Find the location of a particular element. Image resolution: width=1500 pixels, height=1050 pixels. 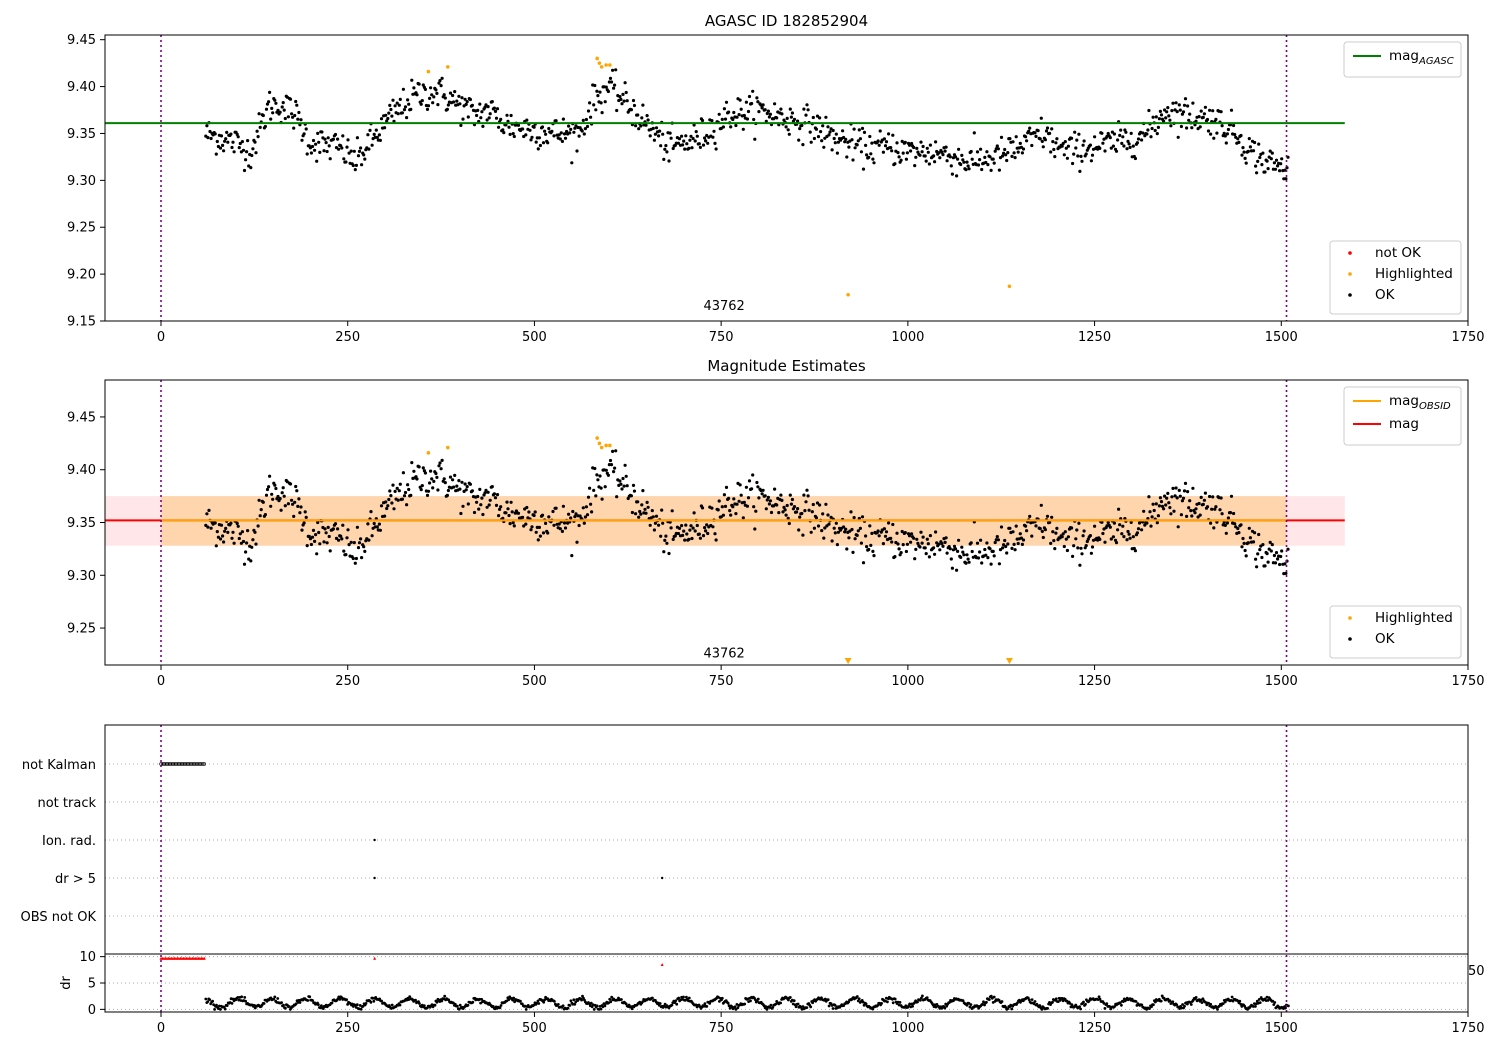

chart-title: Magnitude Estimates is located at coordinates (786, 366).